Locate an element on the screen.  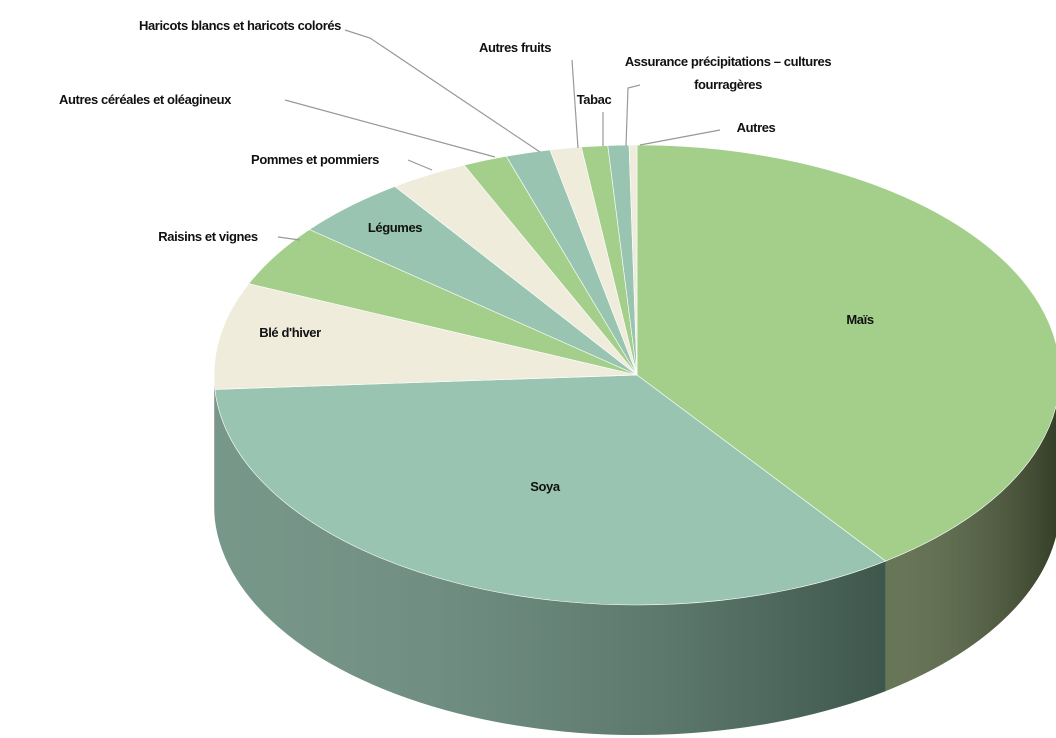
slice-label: Autres is located at coordinates (756, 127).